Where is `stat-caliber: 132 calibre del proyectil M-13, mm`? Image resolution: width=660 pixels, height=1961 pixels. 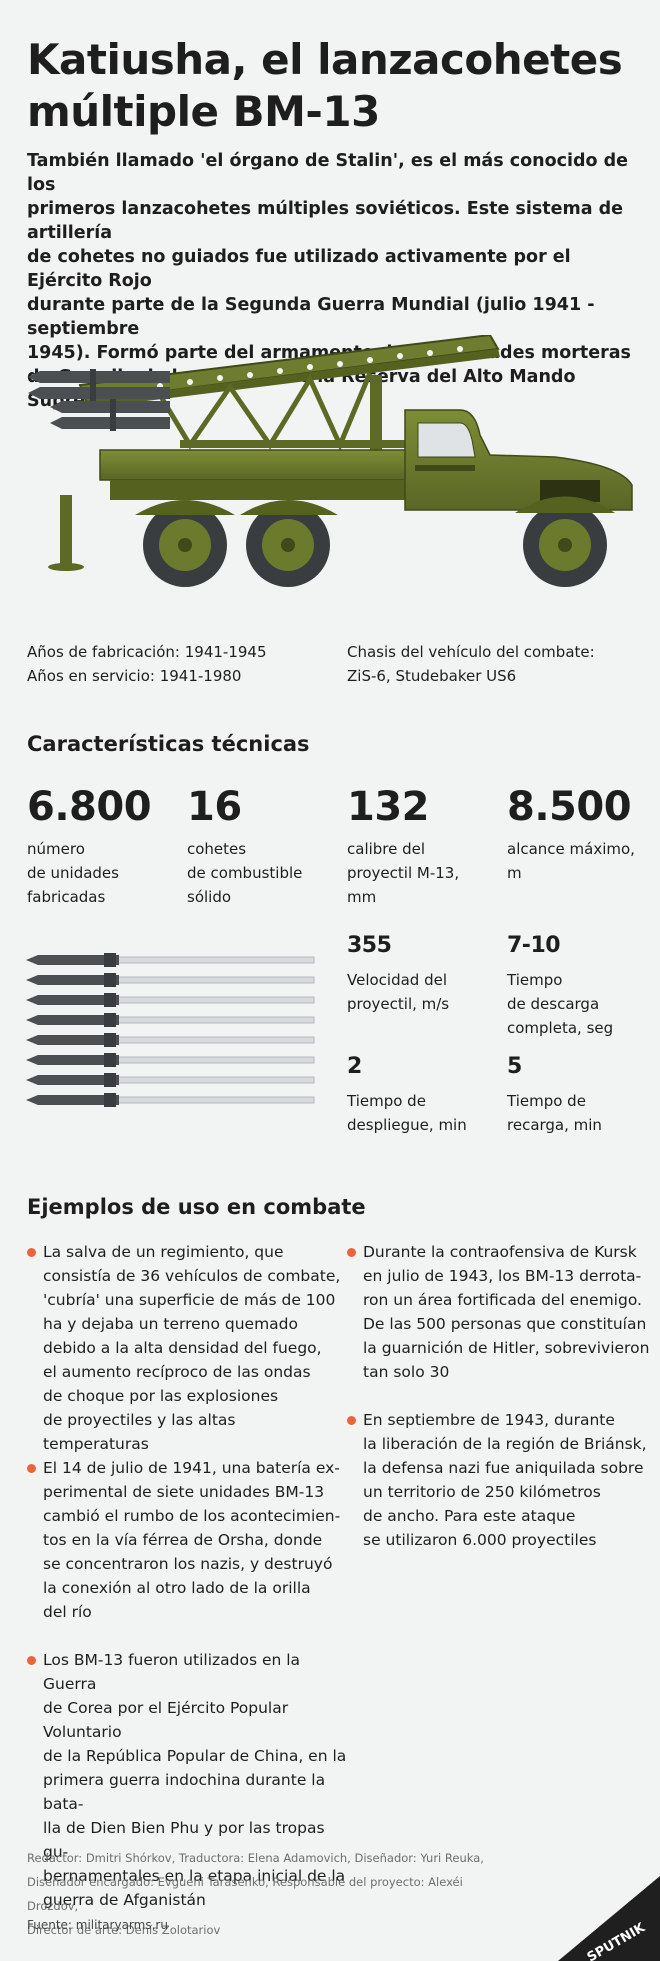 stat-caliber: 132 calibre del proyectil M-13, mm is located at coordinates (417, 847).